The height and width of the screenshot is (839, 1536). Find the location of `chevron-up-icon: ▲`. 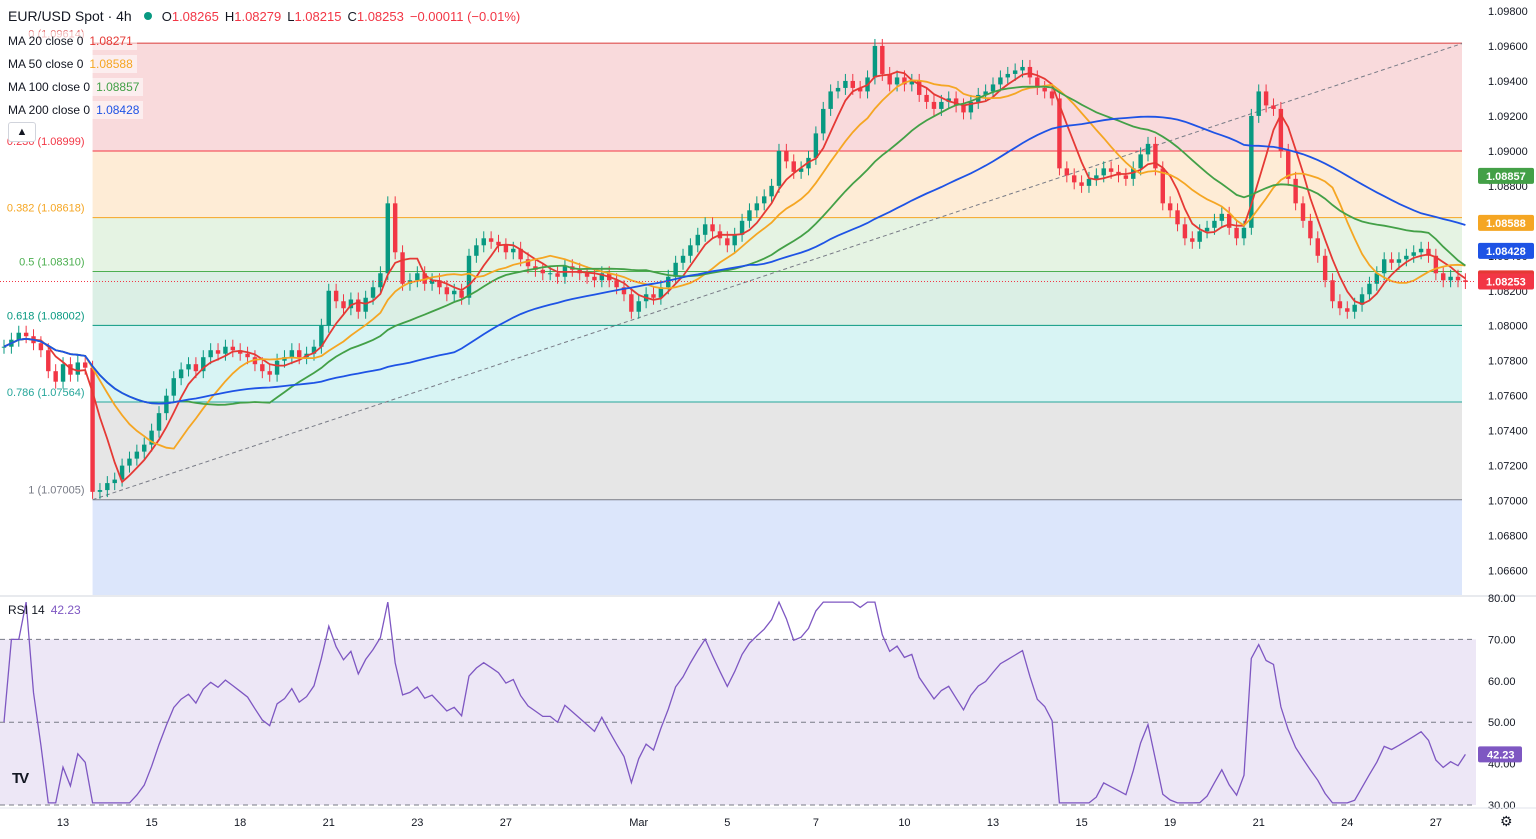

chevron-up-icon: ▲ is located at coordinates (22, 132).